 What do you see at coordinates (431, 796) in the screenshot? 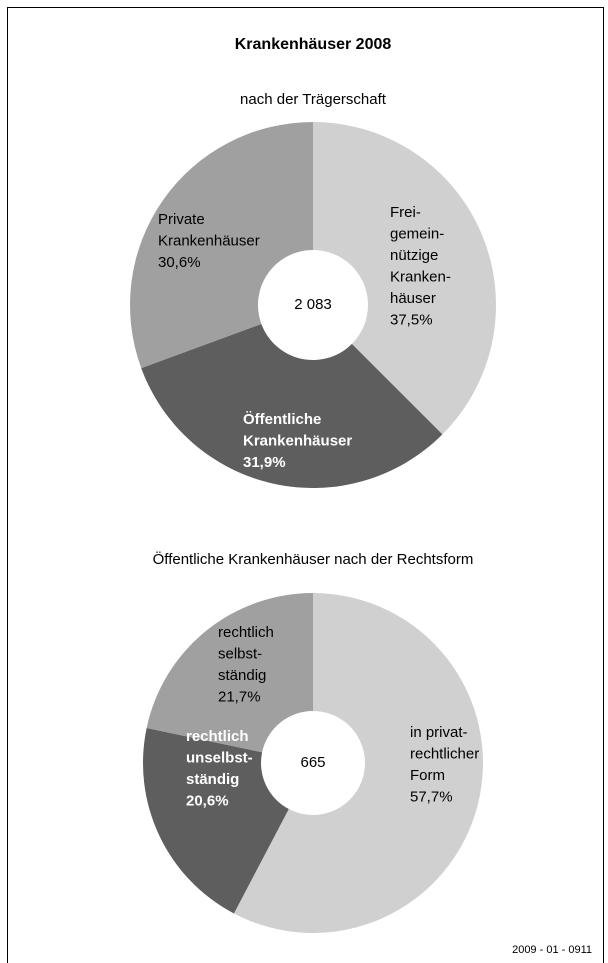
I see `value-label: 57,7%` at bounding box center [431, 796].